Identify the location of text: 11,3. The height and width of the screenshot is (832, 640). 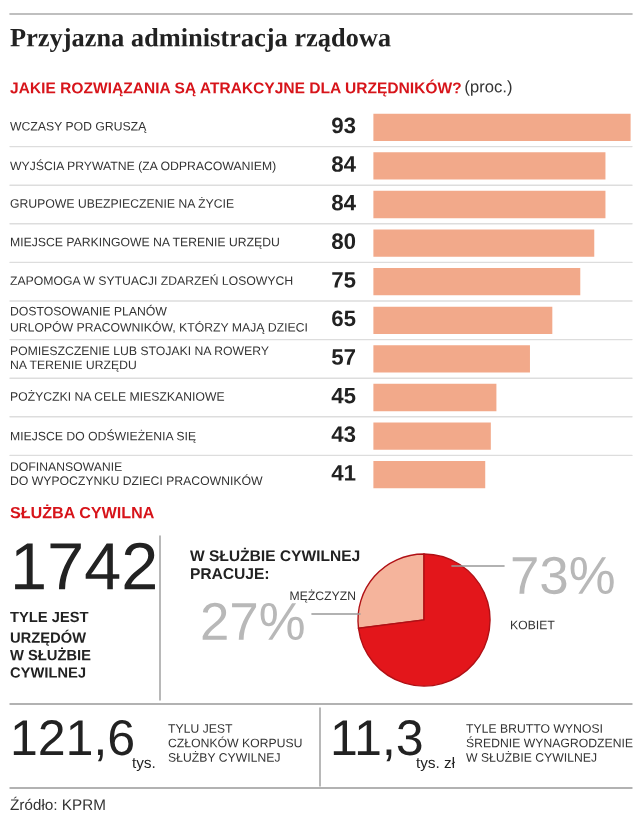
(377, 741).